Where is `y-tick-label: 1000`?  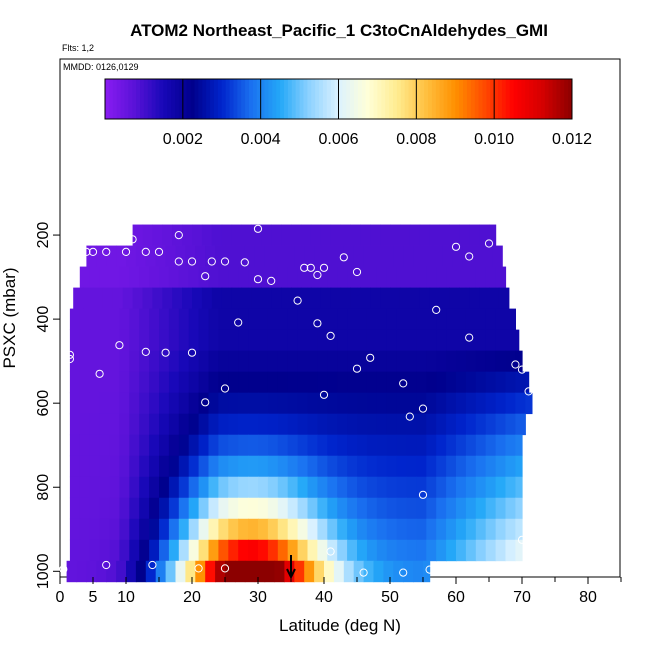 y-tick-label: 1000 is located at coordinates (43, 571).